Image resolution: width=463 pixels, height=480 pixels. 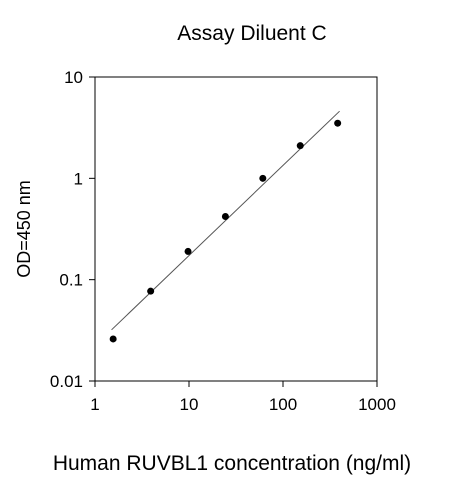 What do you see at coordinates (71, 280) in the screenshot?
I see `y-tick-label: 0.1` at bounding box center [71, 280].